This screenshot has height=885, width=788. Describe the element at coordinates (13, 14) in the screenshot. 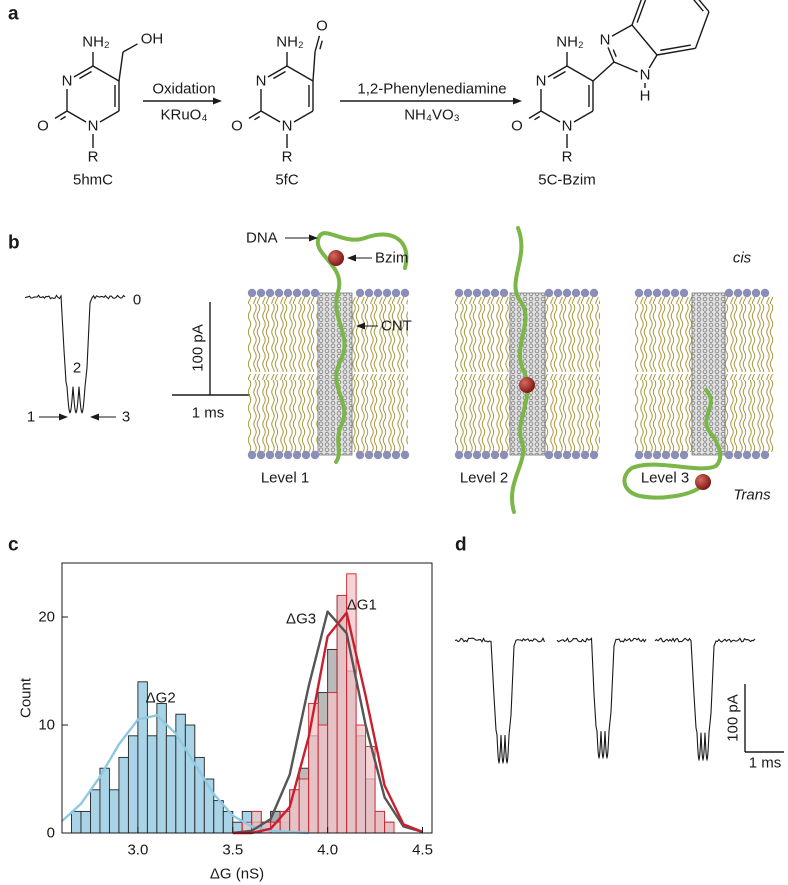

I see `panel-label: a` at that location.